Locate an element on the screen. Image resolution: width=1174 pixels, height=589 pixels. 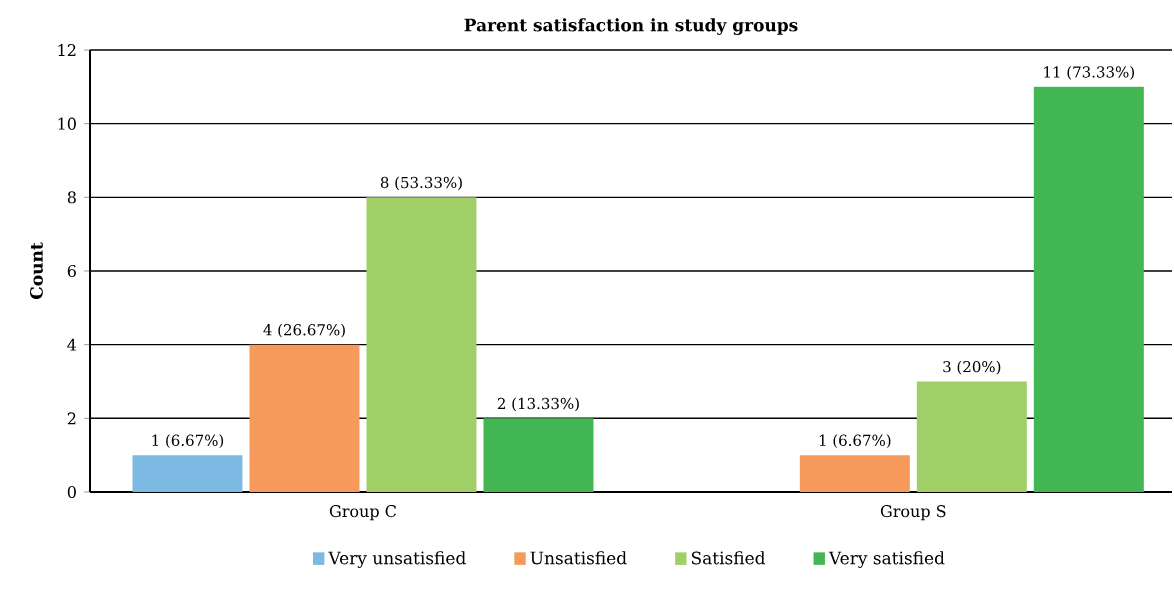
legend-label: Unsatisfied is located at coordinates (578, 558).